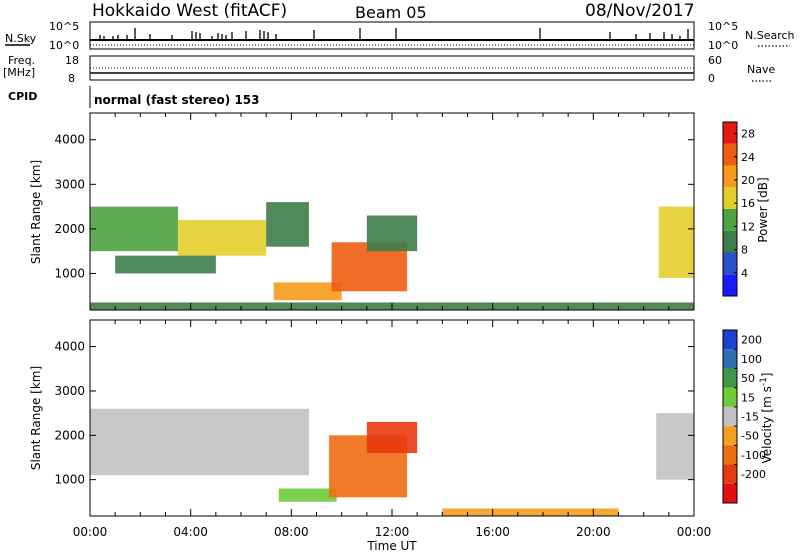  I want to click on nsearch-tick-bottom: 10^0, so click(723, 45).